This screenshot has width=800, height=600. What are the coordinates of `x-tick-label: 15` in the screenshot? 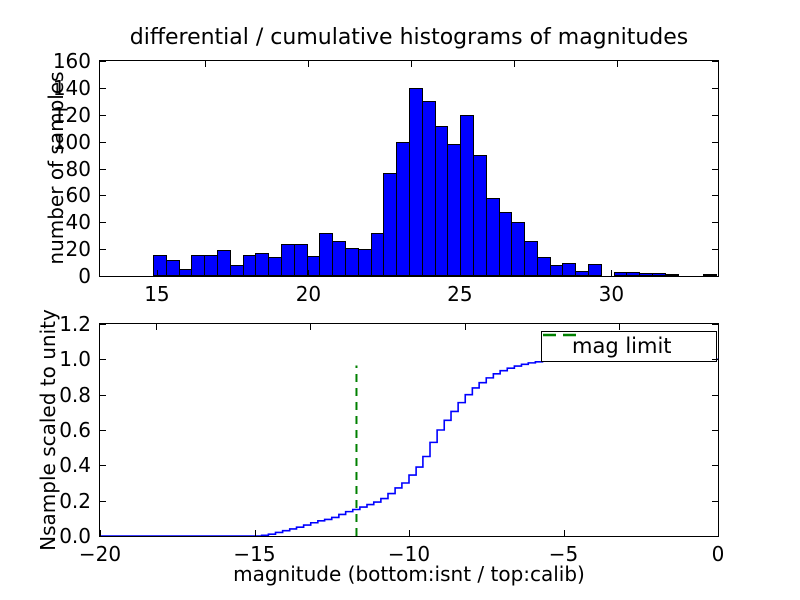 It's located at (157, 294).